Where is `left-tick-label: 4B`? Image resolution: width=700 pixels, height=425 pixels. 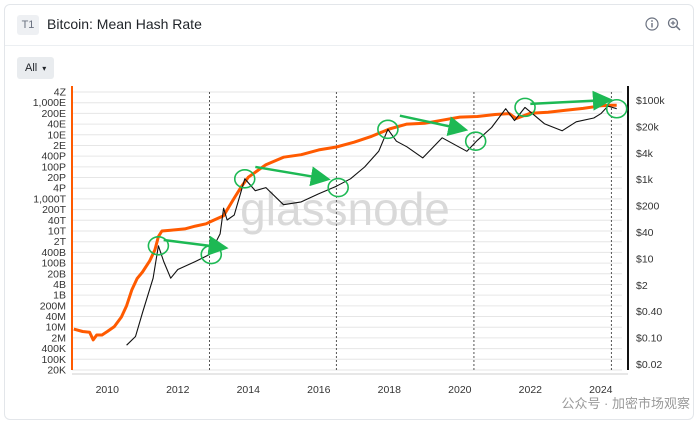 left-tick-label: 4B is located at coordinates (59, 285).